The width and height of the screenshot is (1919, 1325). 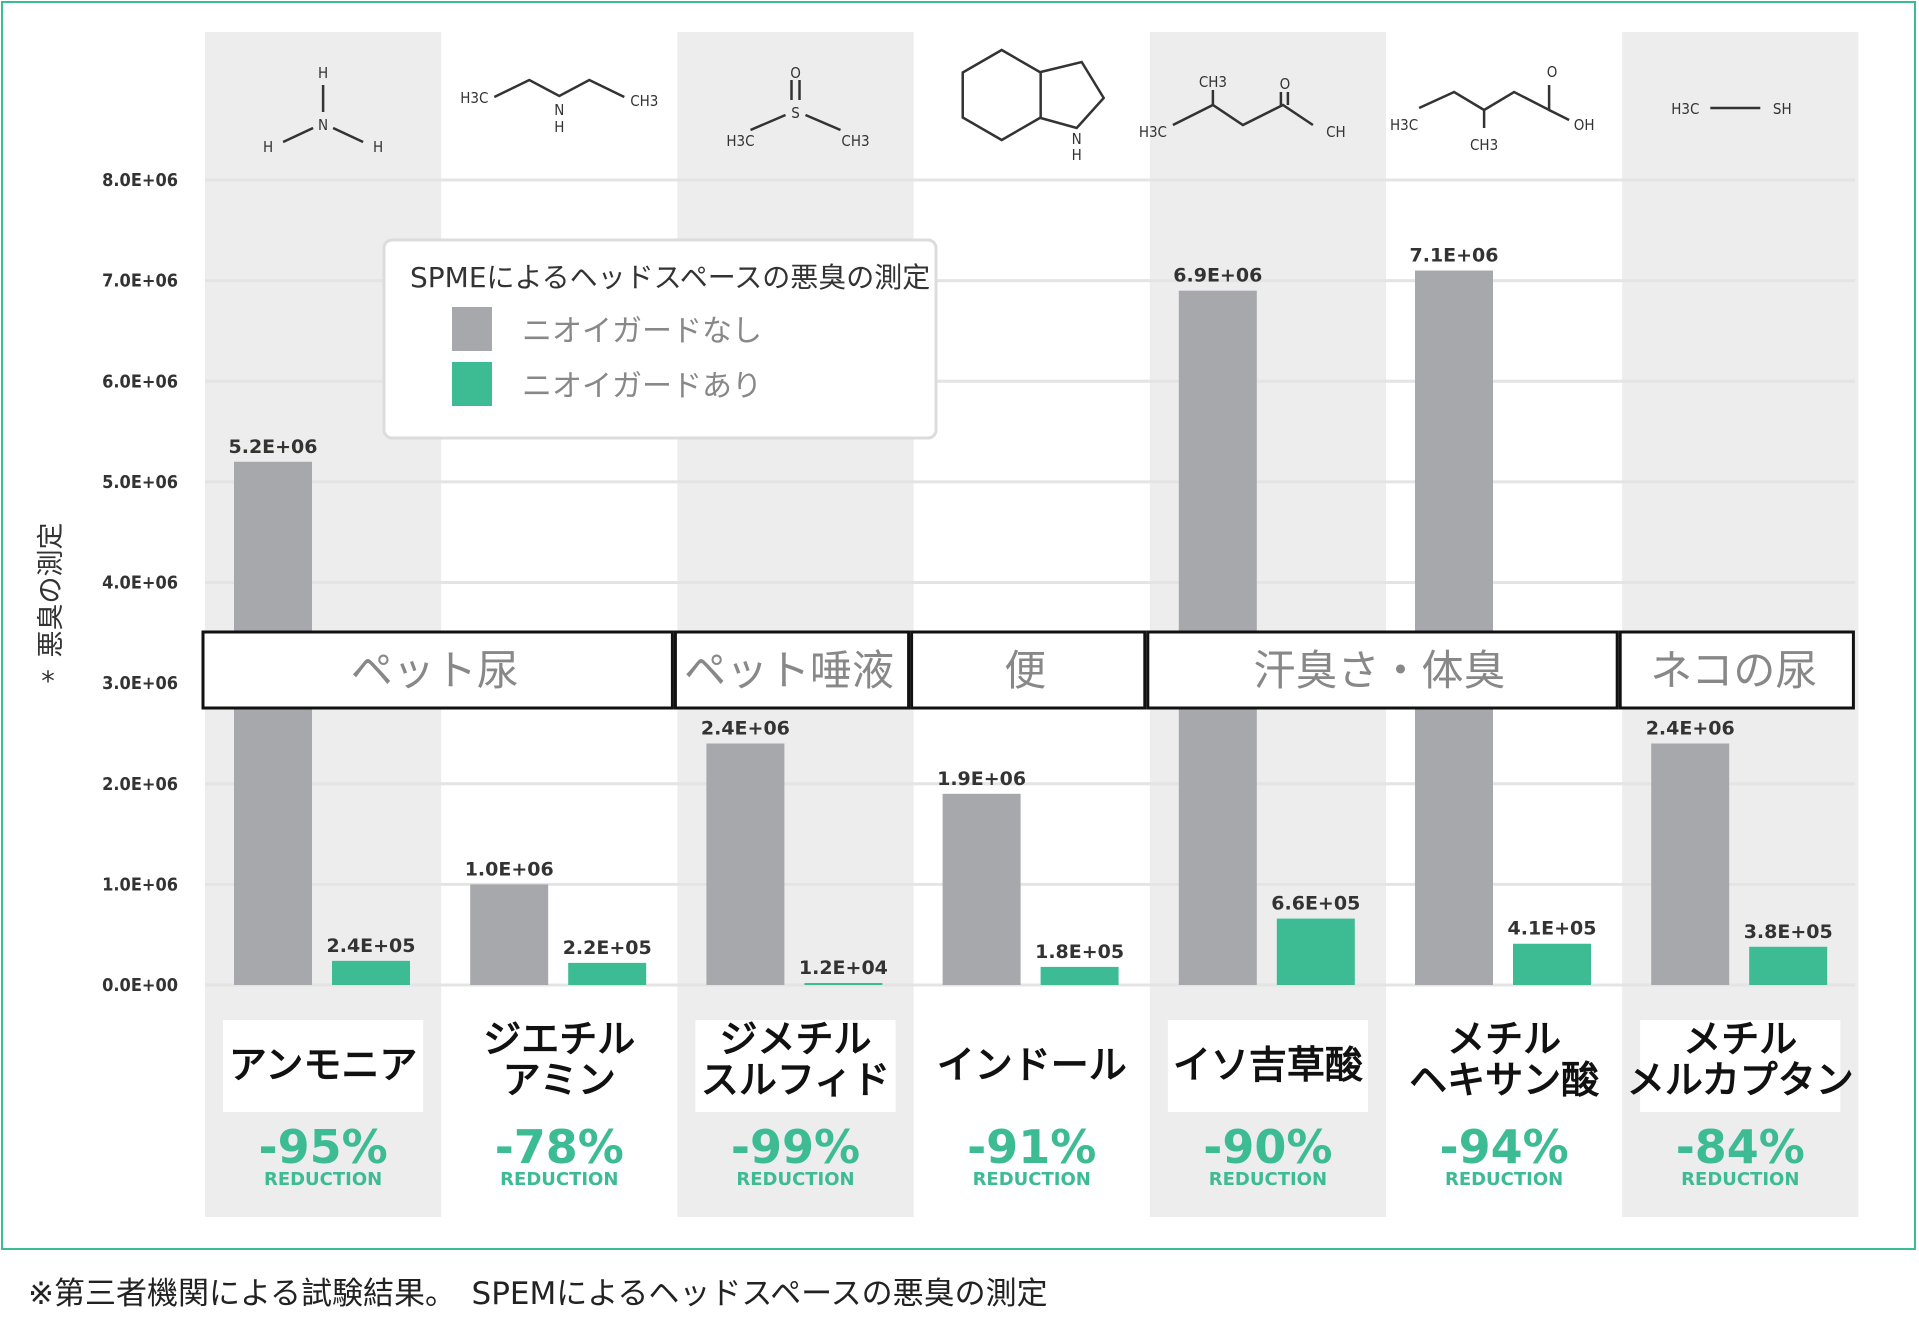 I want to click on atom-label: SH, so click(x=1782, y=109).